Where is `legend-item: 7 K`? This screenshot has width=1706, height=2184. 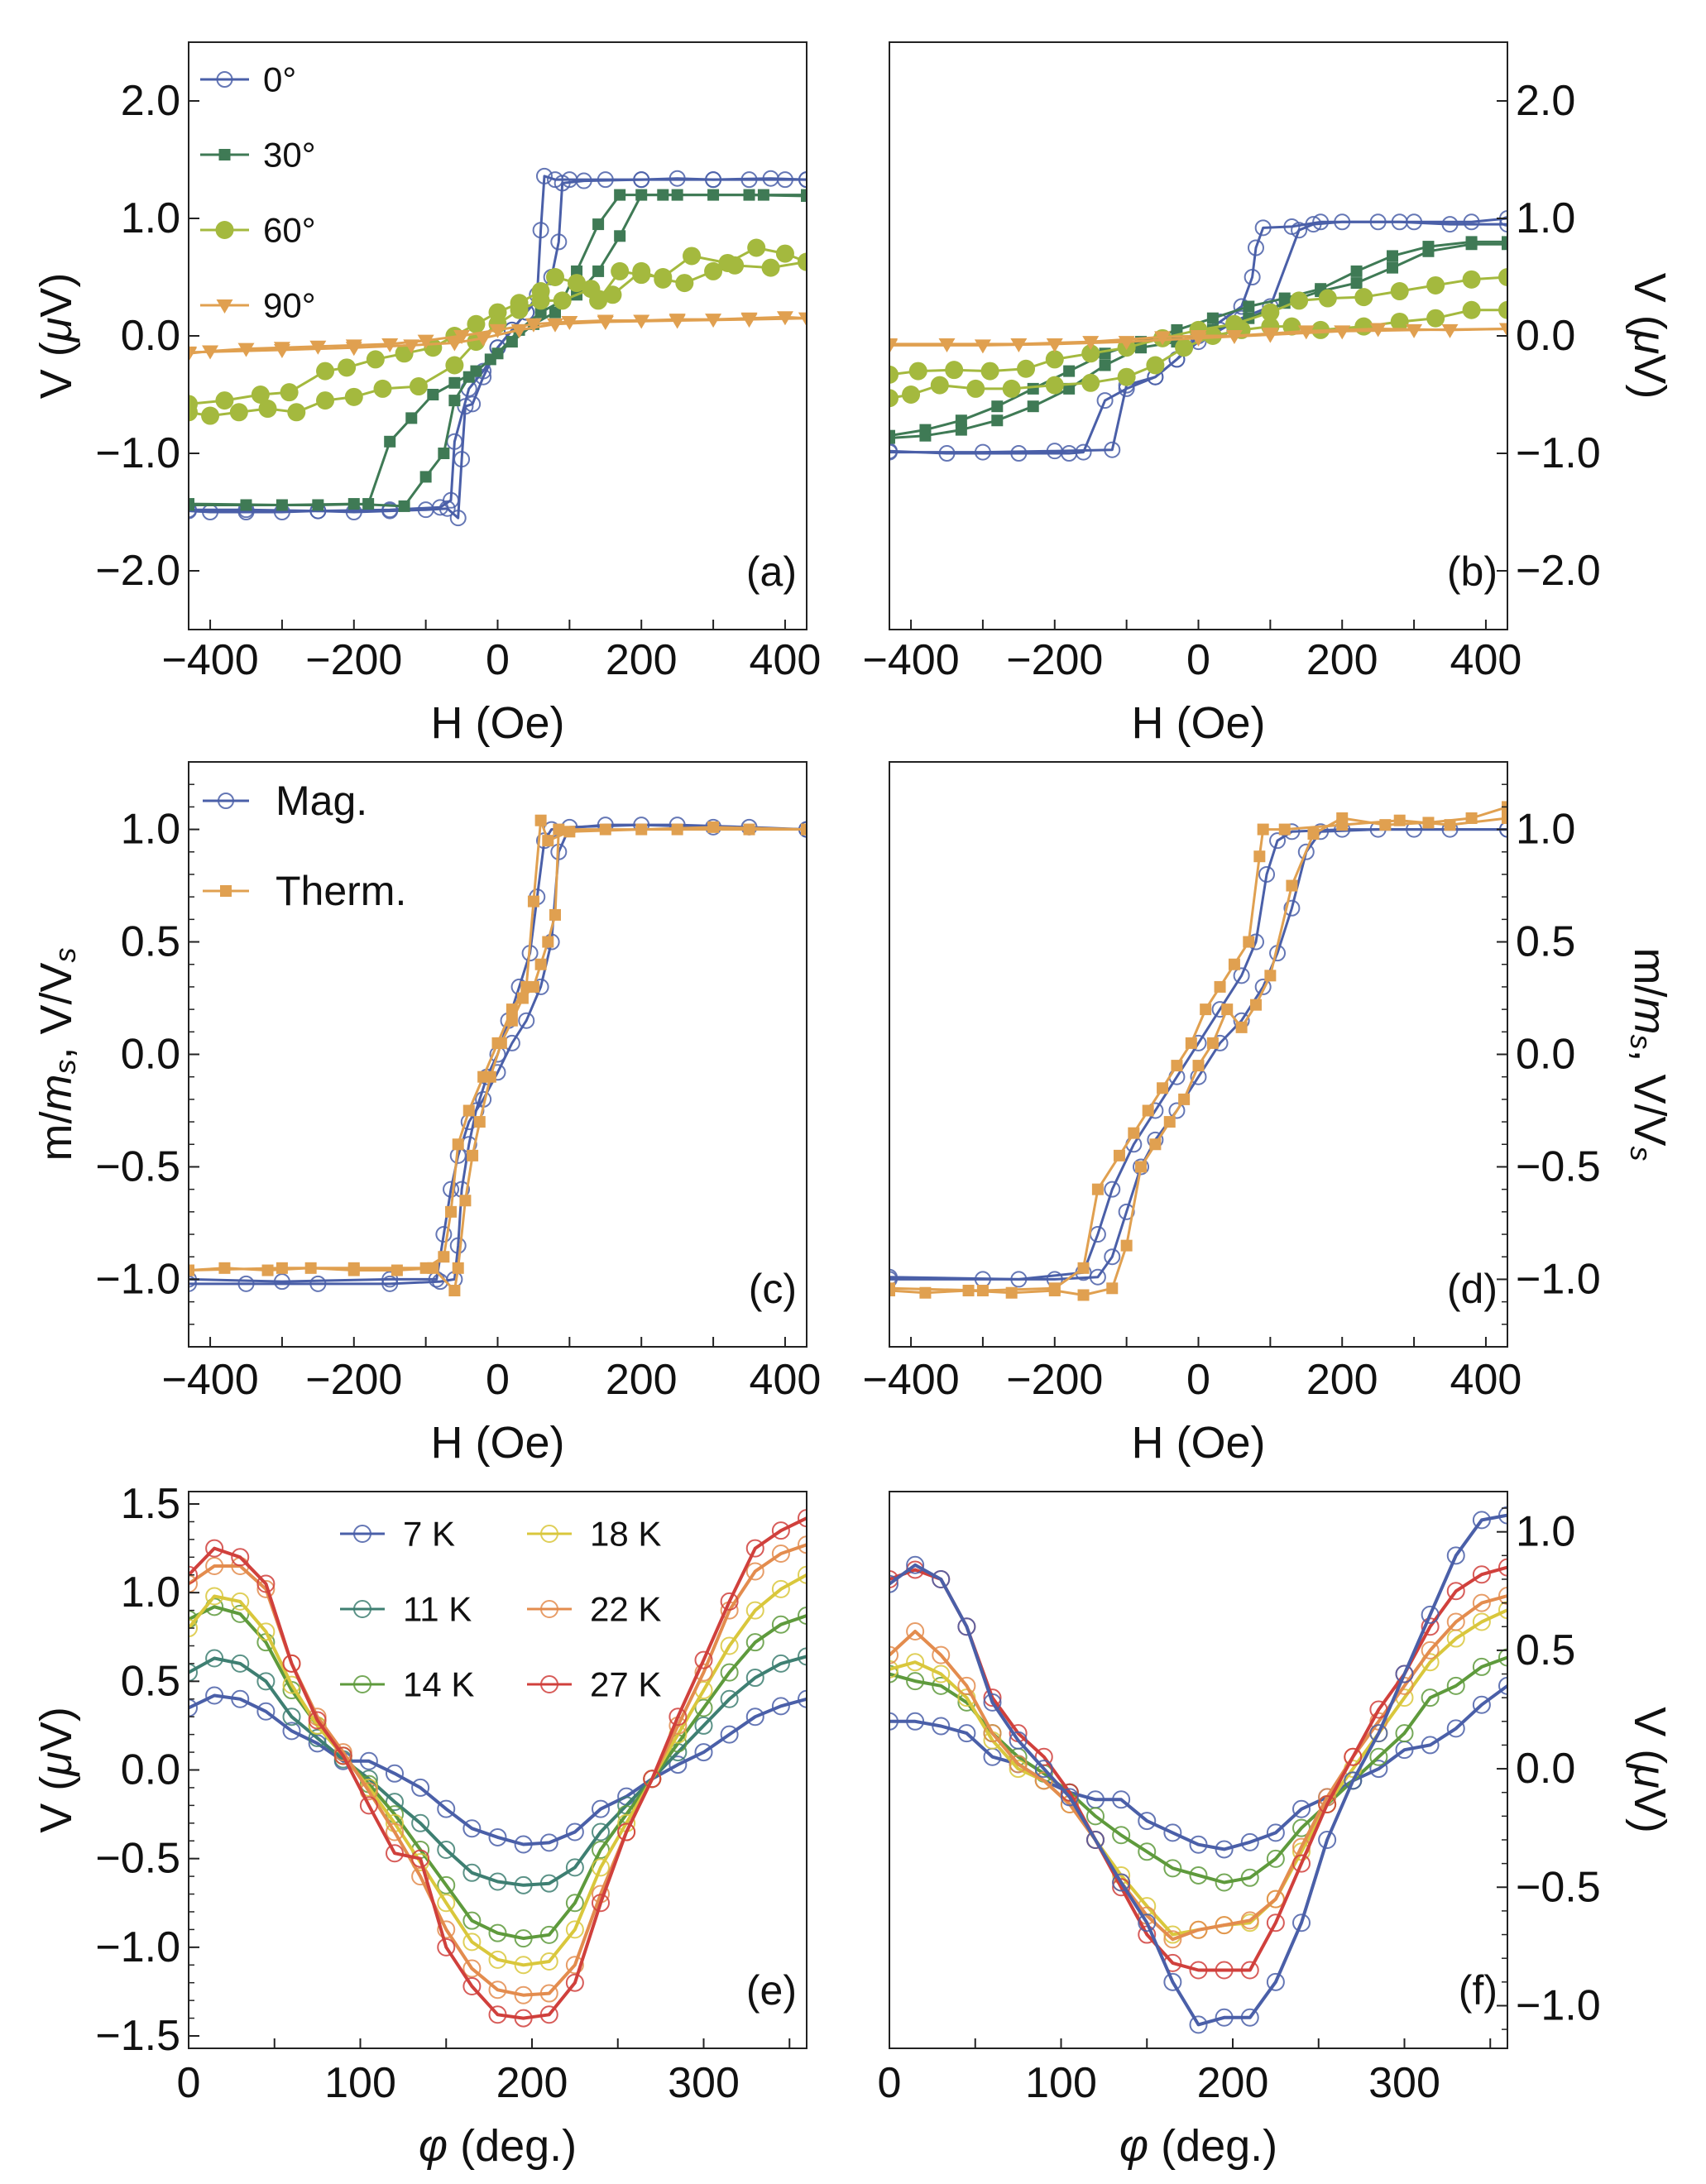 legend-item: 7 K is located at coordinates (398, 1534).